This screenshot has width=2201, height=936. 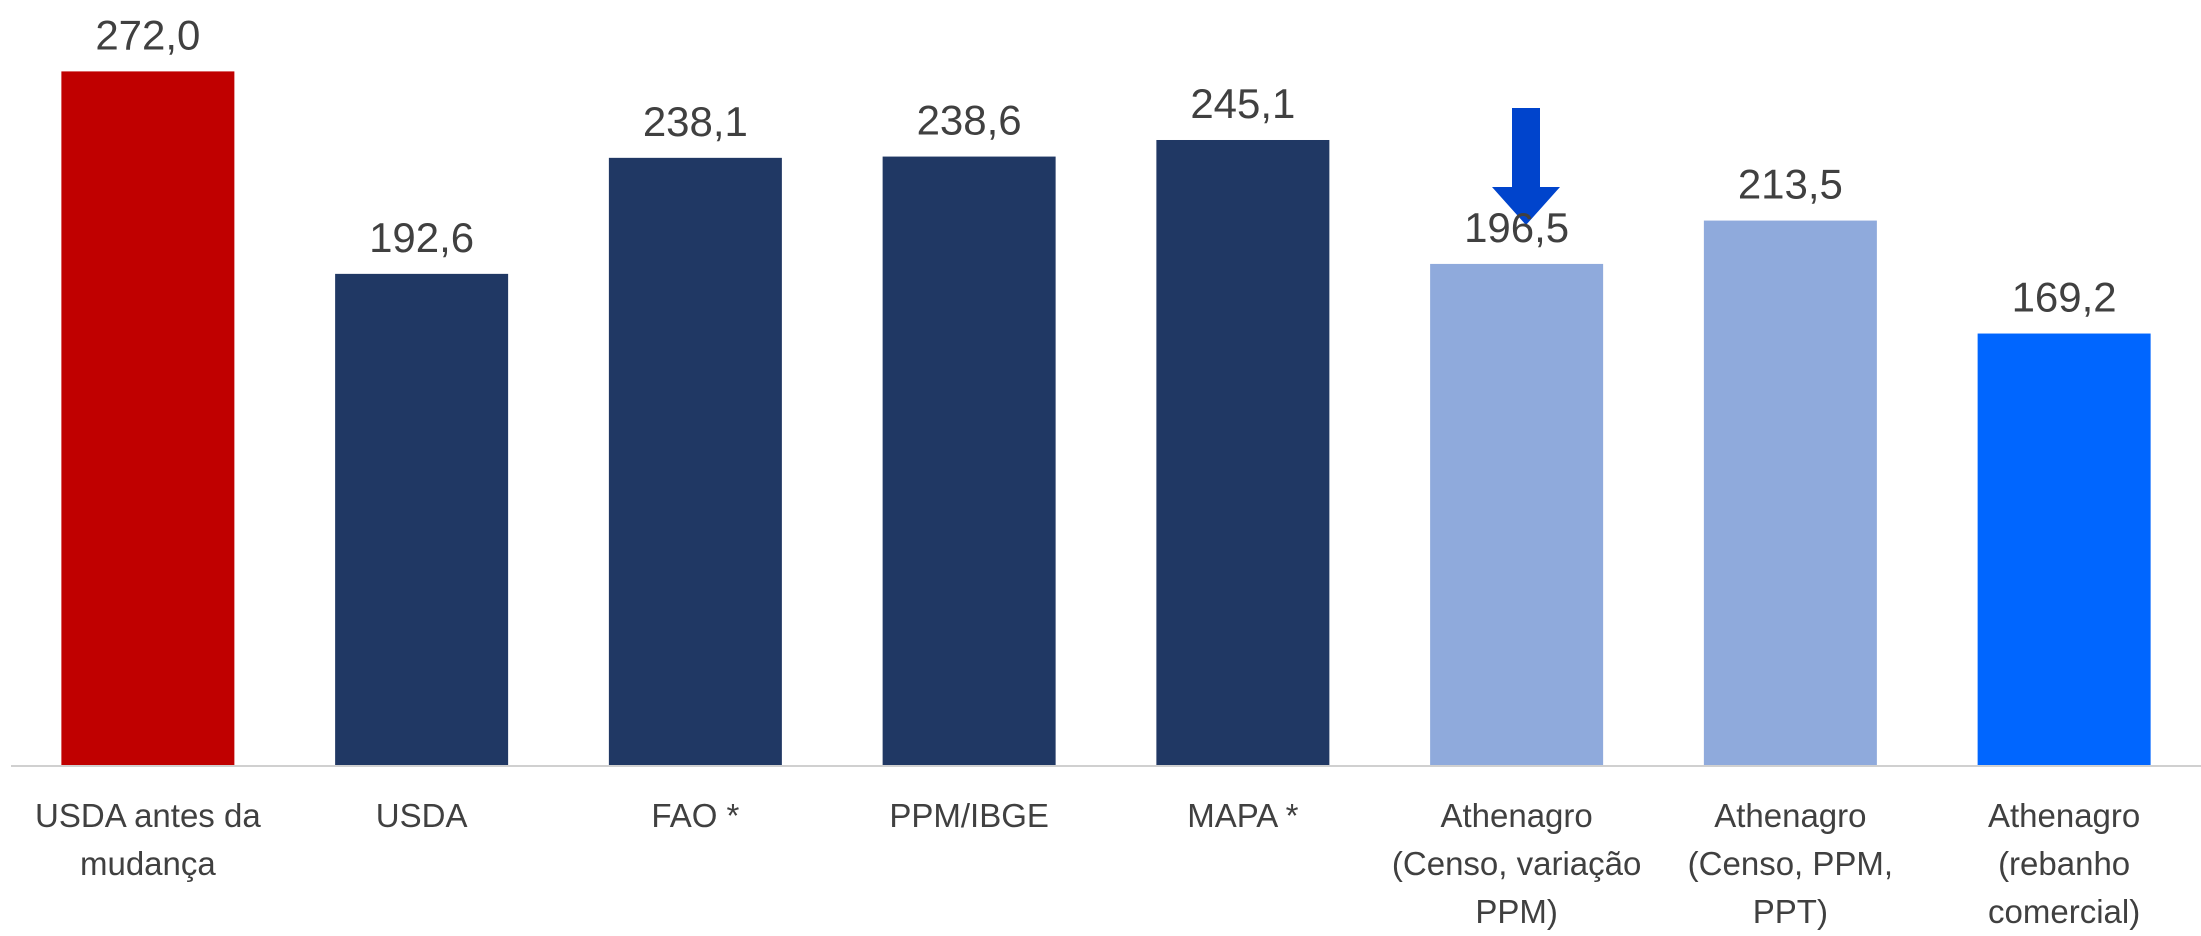 I want to click on x-tick-label: USDA, so click(x=421, y=815).